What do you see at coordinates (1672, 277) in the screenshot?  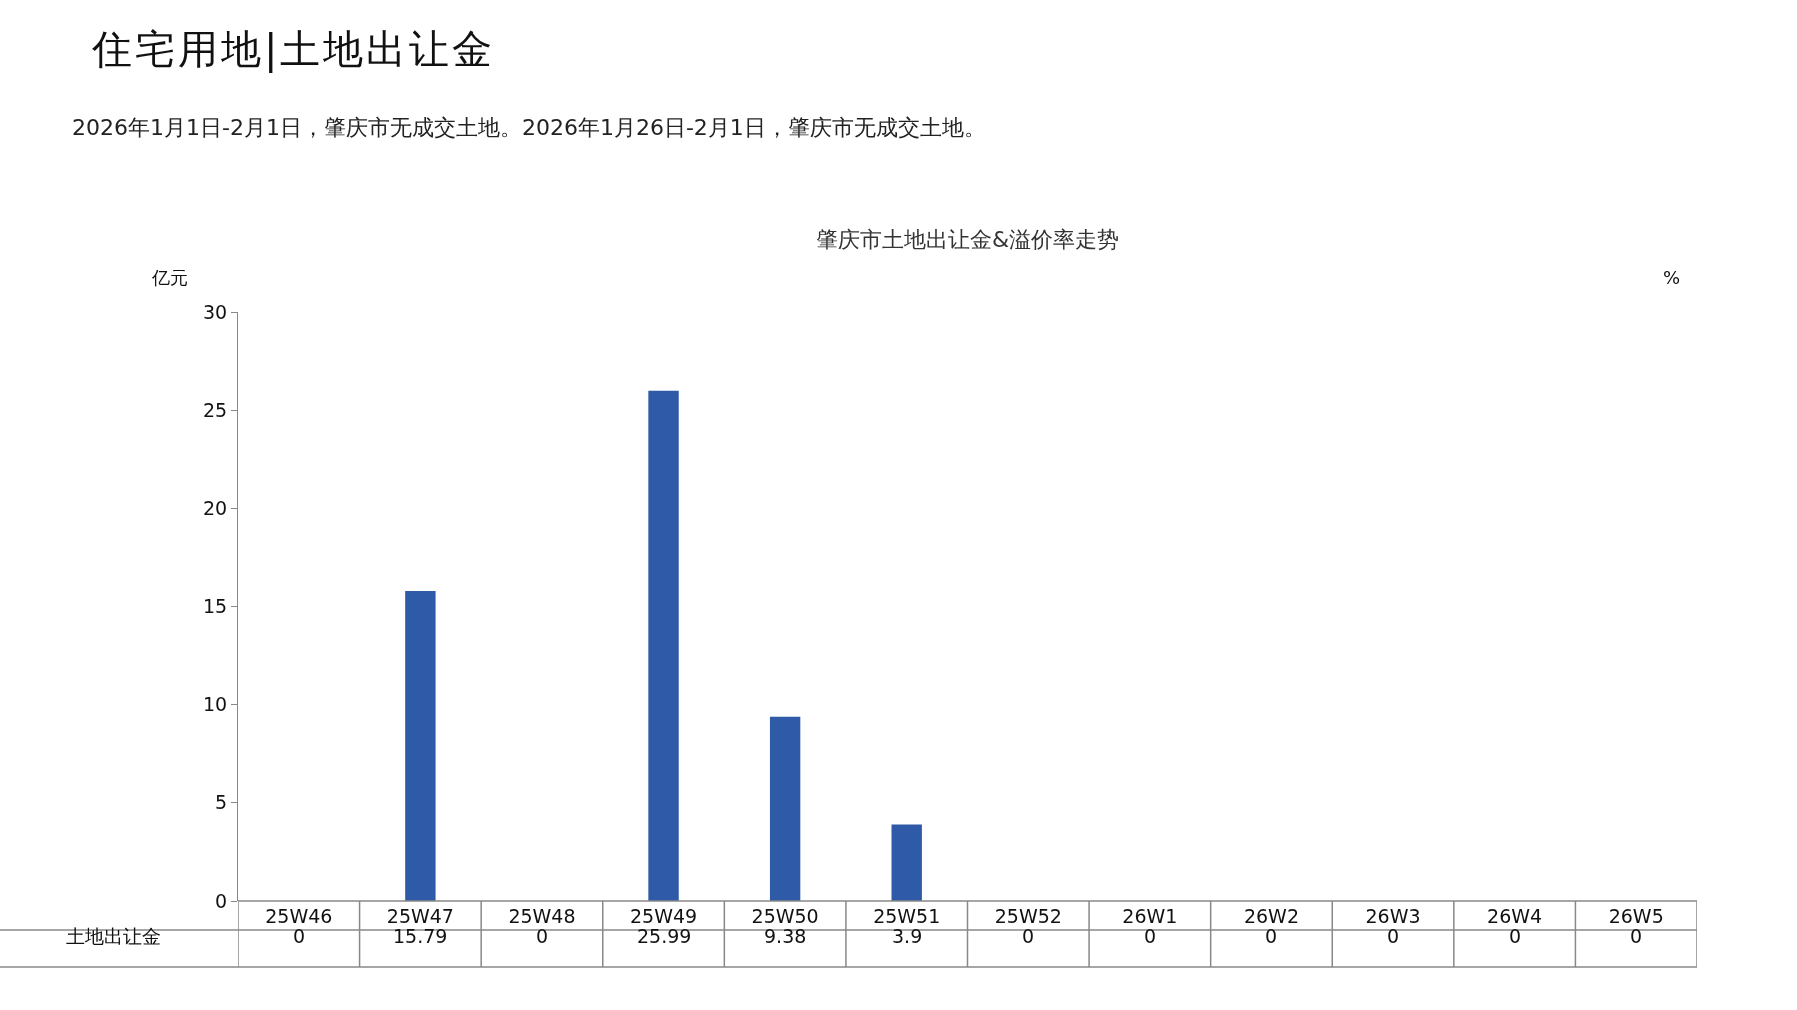 I see `y2-axis-title: %` at bounding box center [1672, 277].